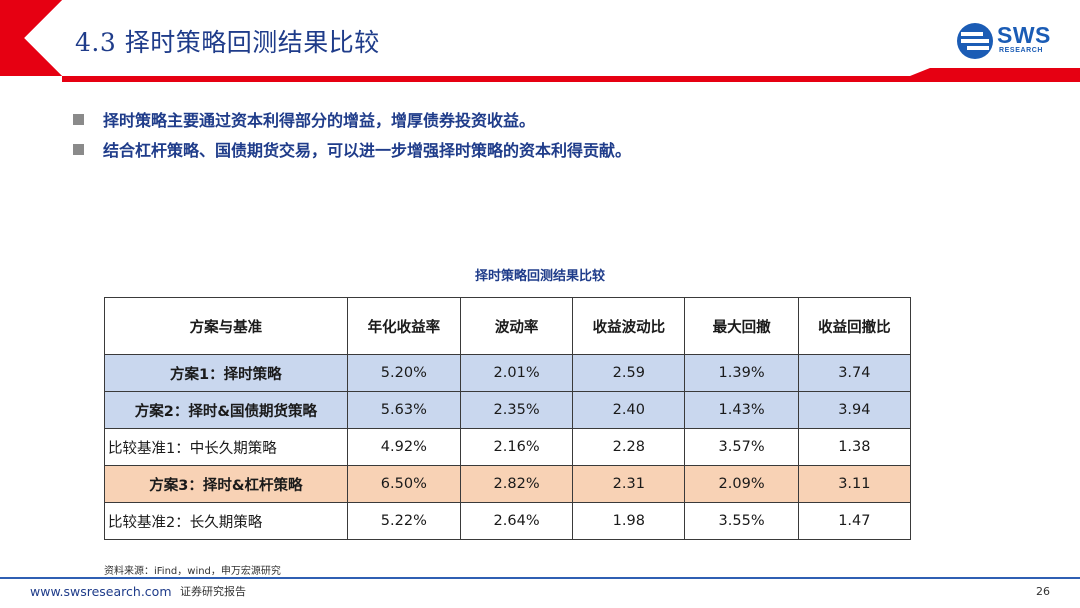 This screenshot has width=1080, height=608. Describe the element at coordinates (403, 410) in the screenshot. I see `table-cell: 5.63%` at that location.